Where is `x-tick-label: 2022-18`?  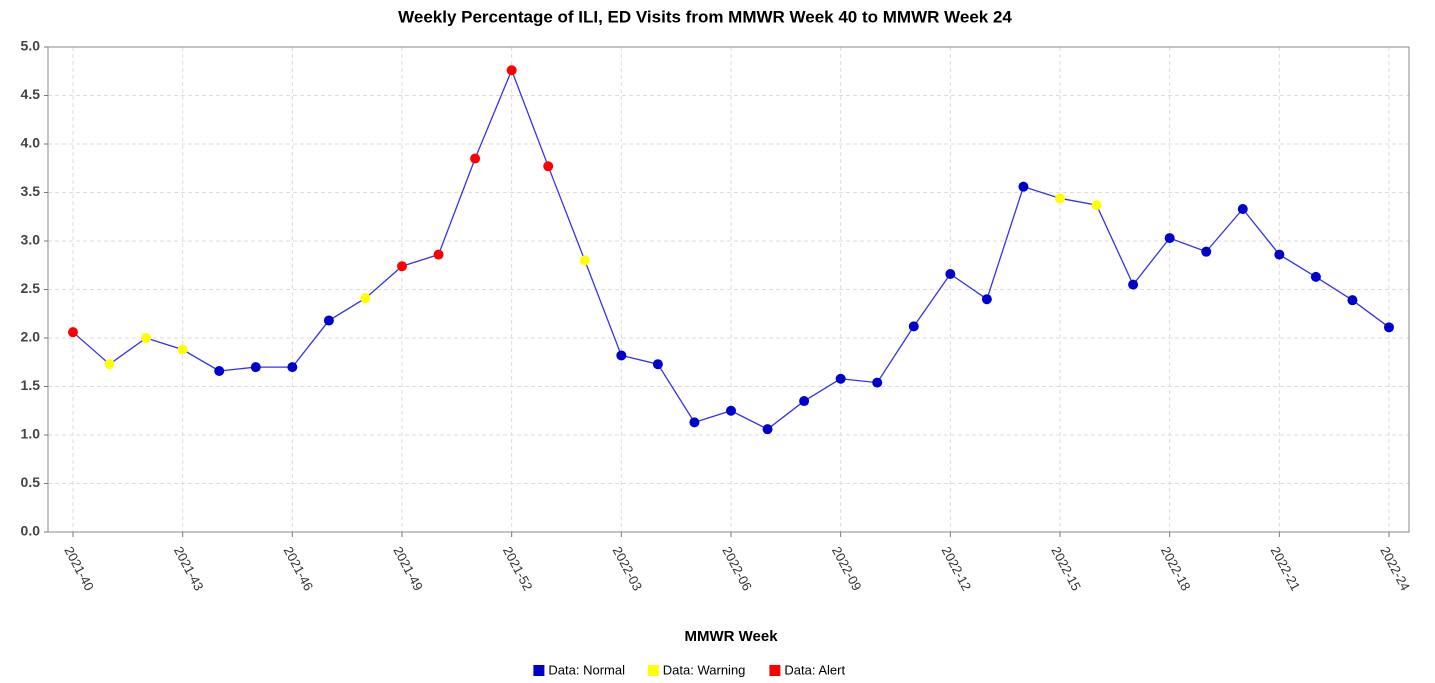
x-tick-label: 2022-18 is located at coordinates (1176, 568).